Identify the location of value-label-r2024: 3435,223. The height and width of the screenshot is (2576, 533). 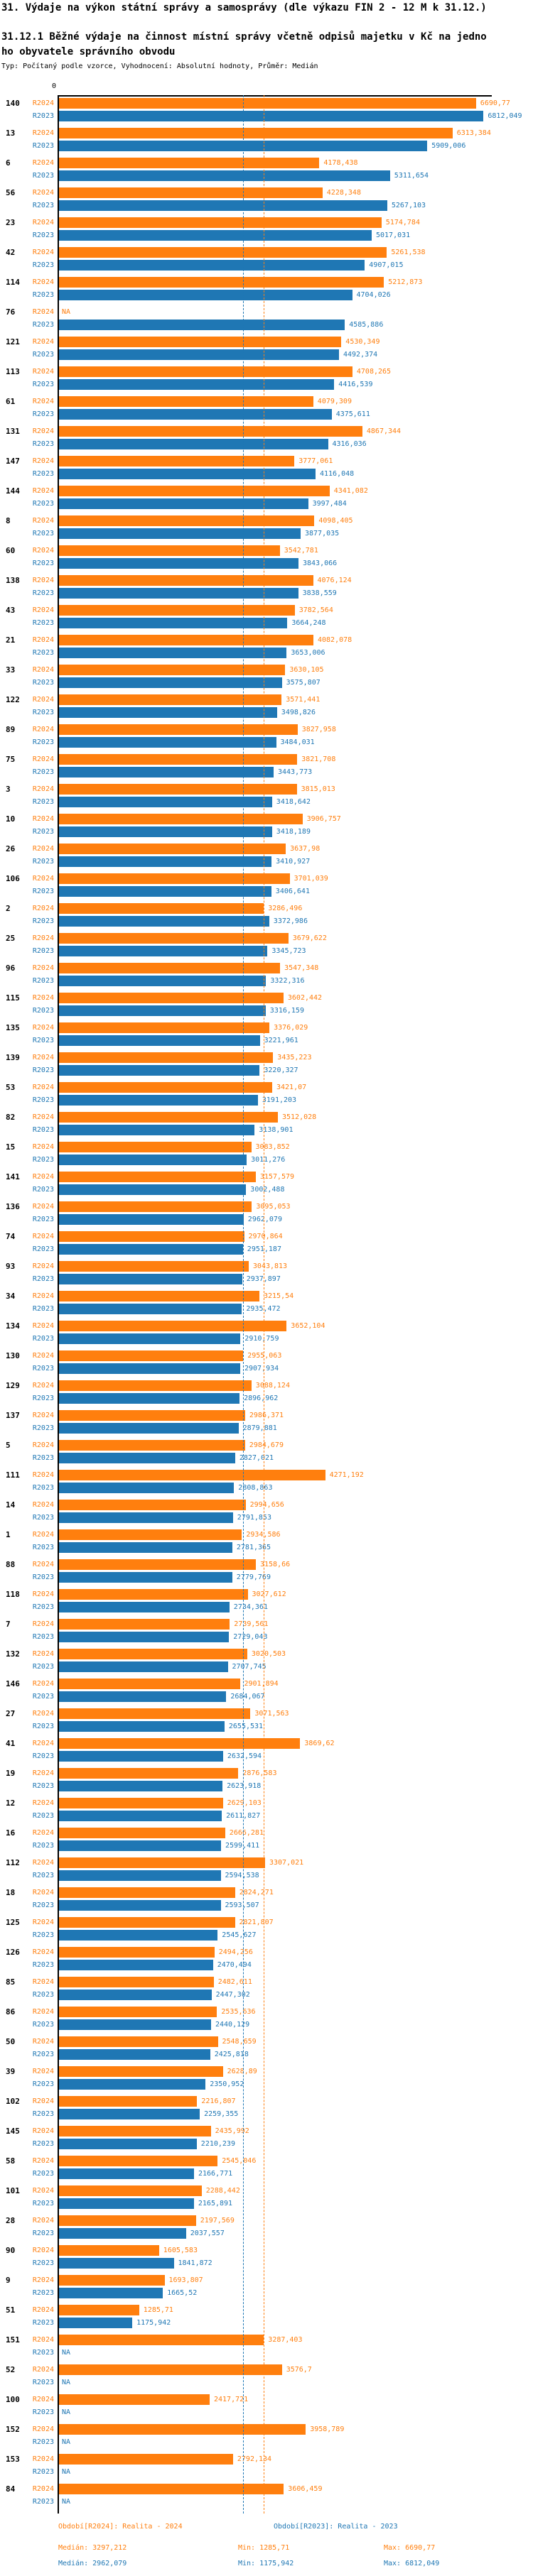
(294, 1057).